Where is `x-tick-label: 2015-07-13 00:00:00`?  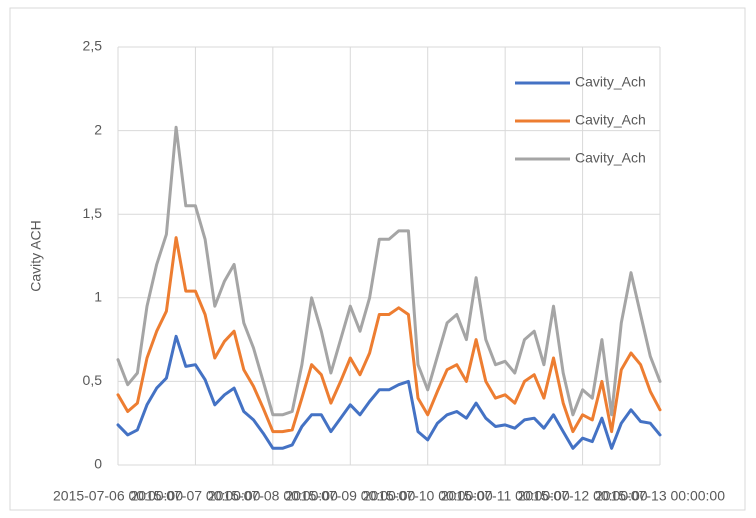
x-tick-label: 2015-07-13 00:00:00 is located at coordinates (660, 496).